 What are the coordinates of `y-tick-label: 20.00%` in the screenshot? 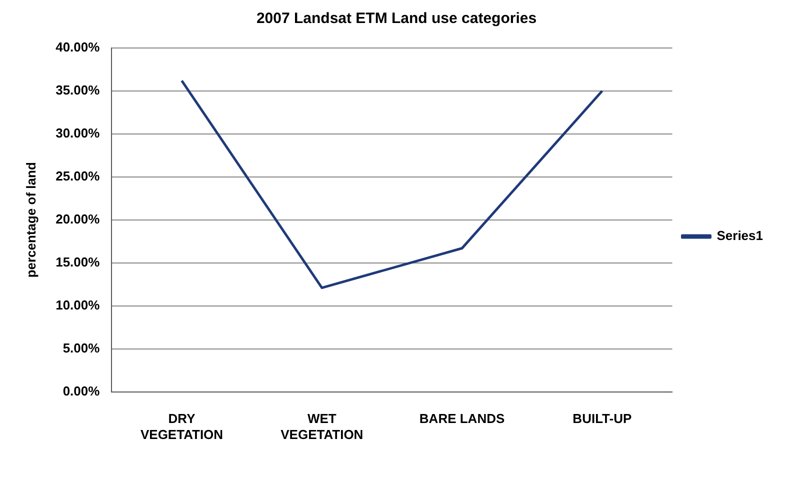 It's located at (78, 218).